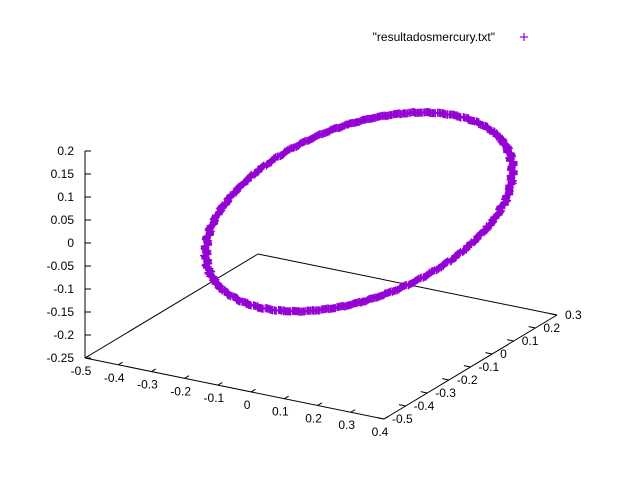 This screenshot has height=480, width=640. What do you see at coordinates (63, 220) in the screenshot?
I see `z-tick-label-3: 0.05` at bounding box center [63, 220].